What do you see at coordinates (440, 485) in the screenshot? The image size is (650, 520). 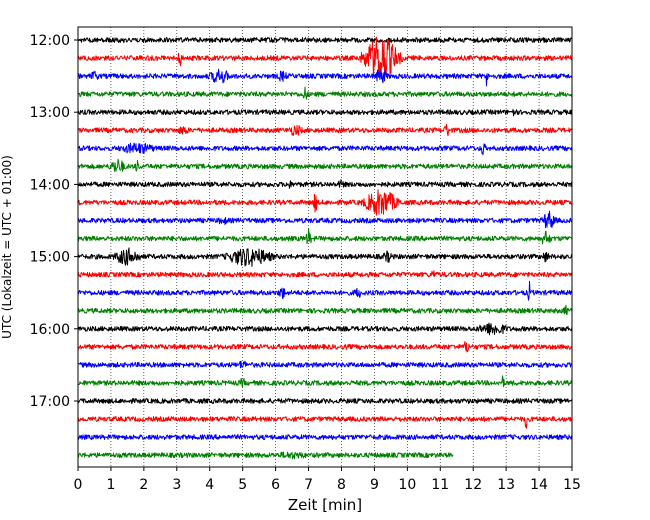 I see `x-tick-label-11: 11` at bounding box center [440, 485].